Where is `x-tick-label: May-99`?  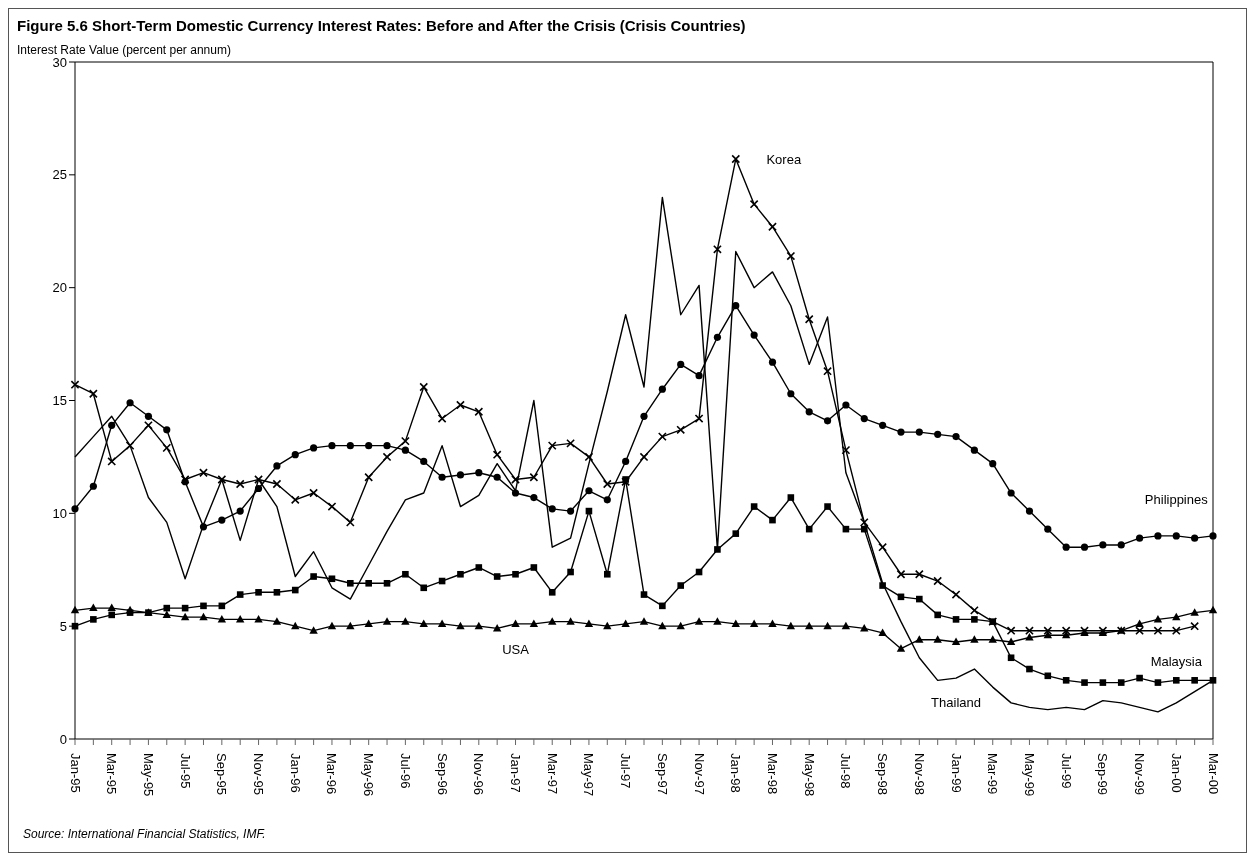 x-tick-label: May-99 is located at coordinates (1029, 775).